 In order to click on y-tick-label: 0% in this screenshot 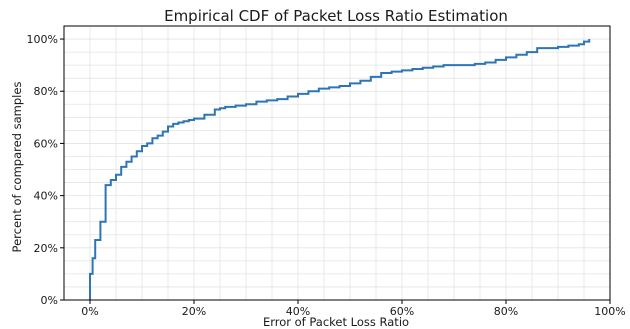, I will do `click(49, 300)`.